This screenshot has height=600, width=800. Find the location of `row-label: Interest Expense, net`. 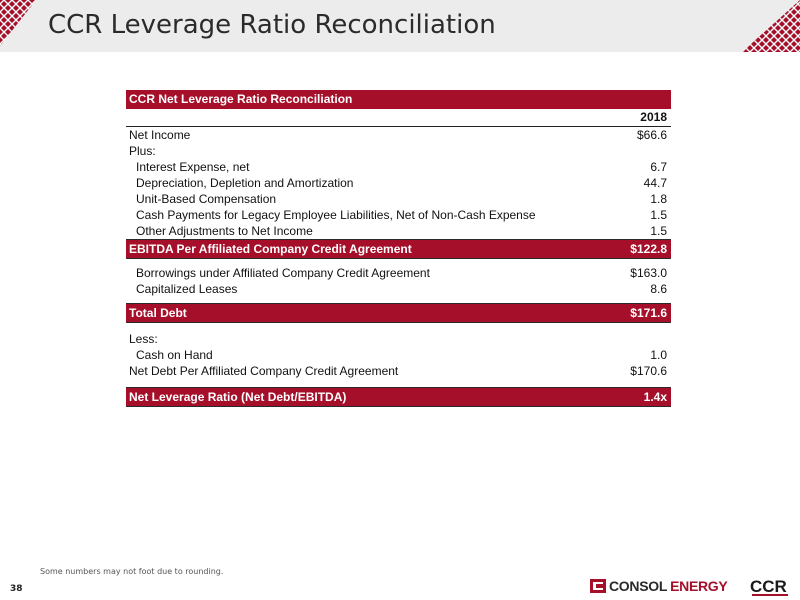

row-label: Interest Expense, net is located at coordinates (193, 167).